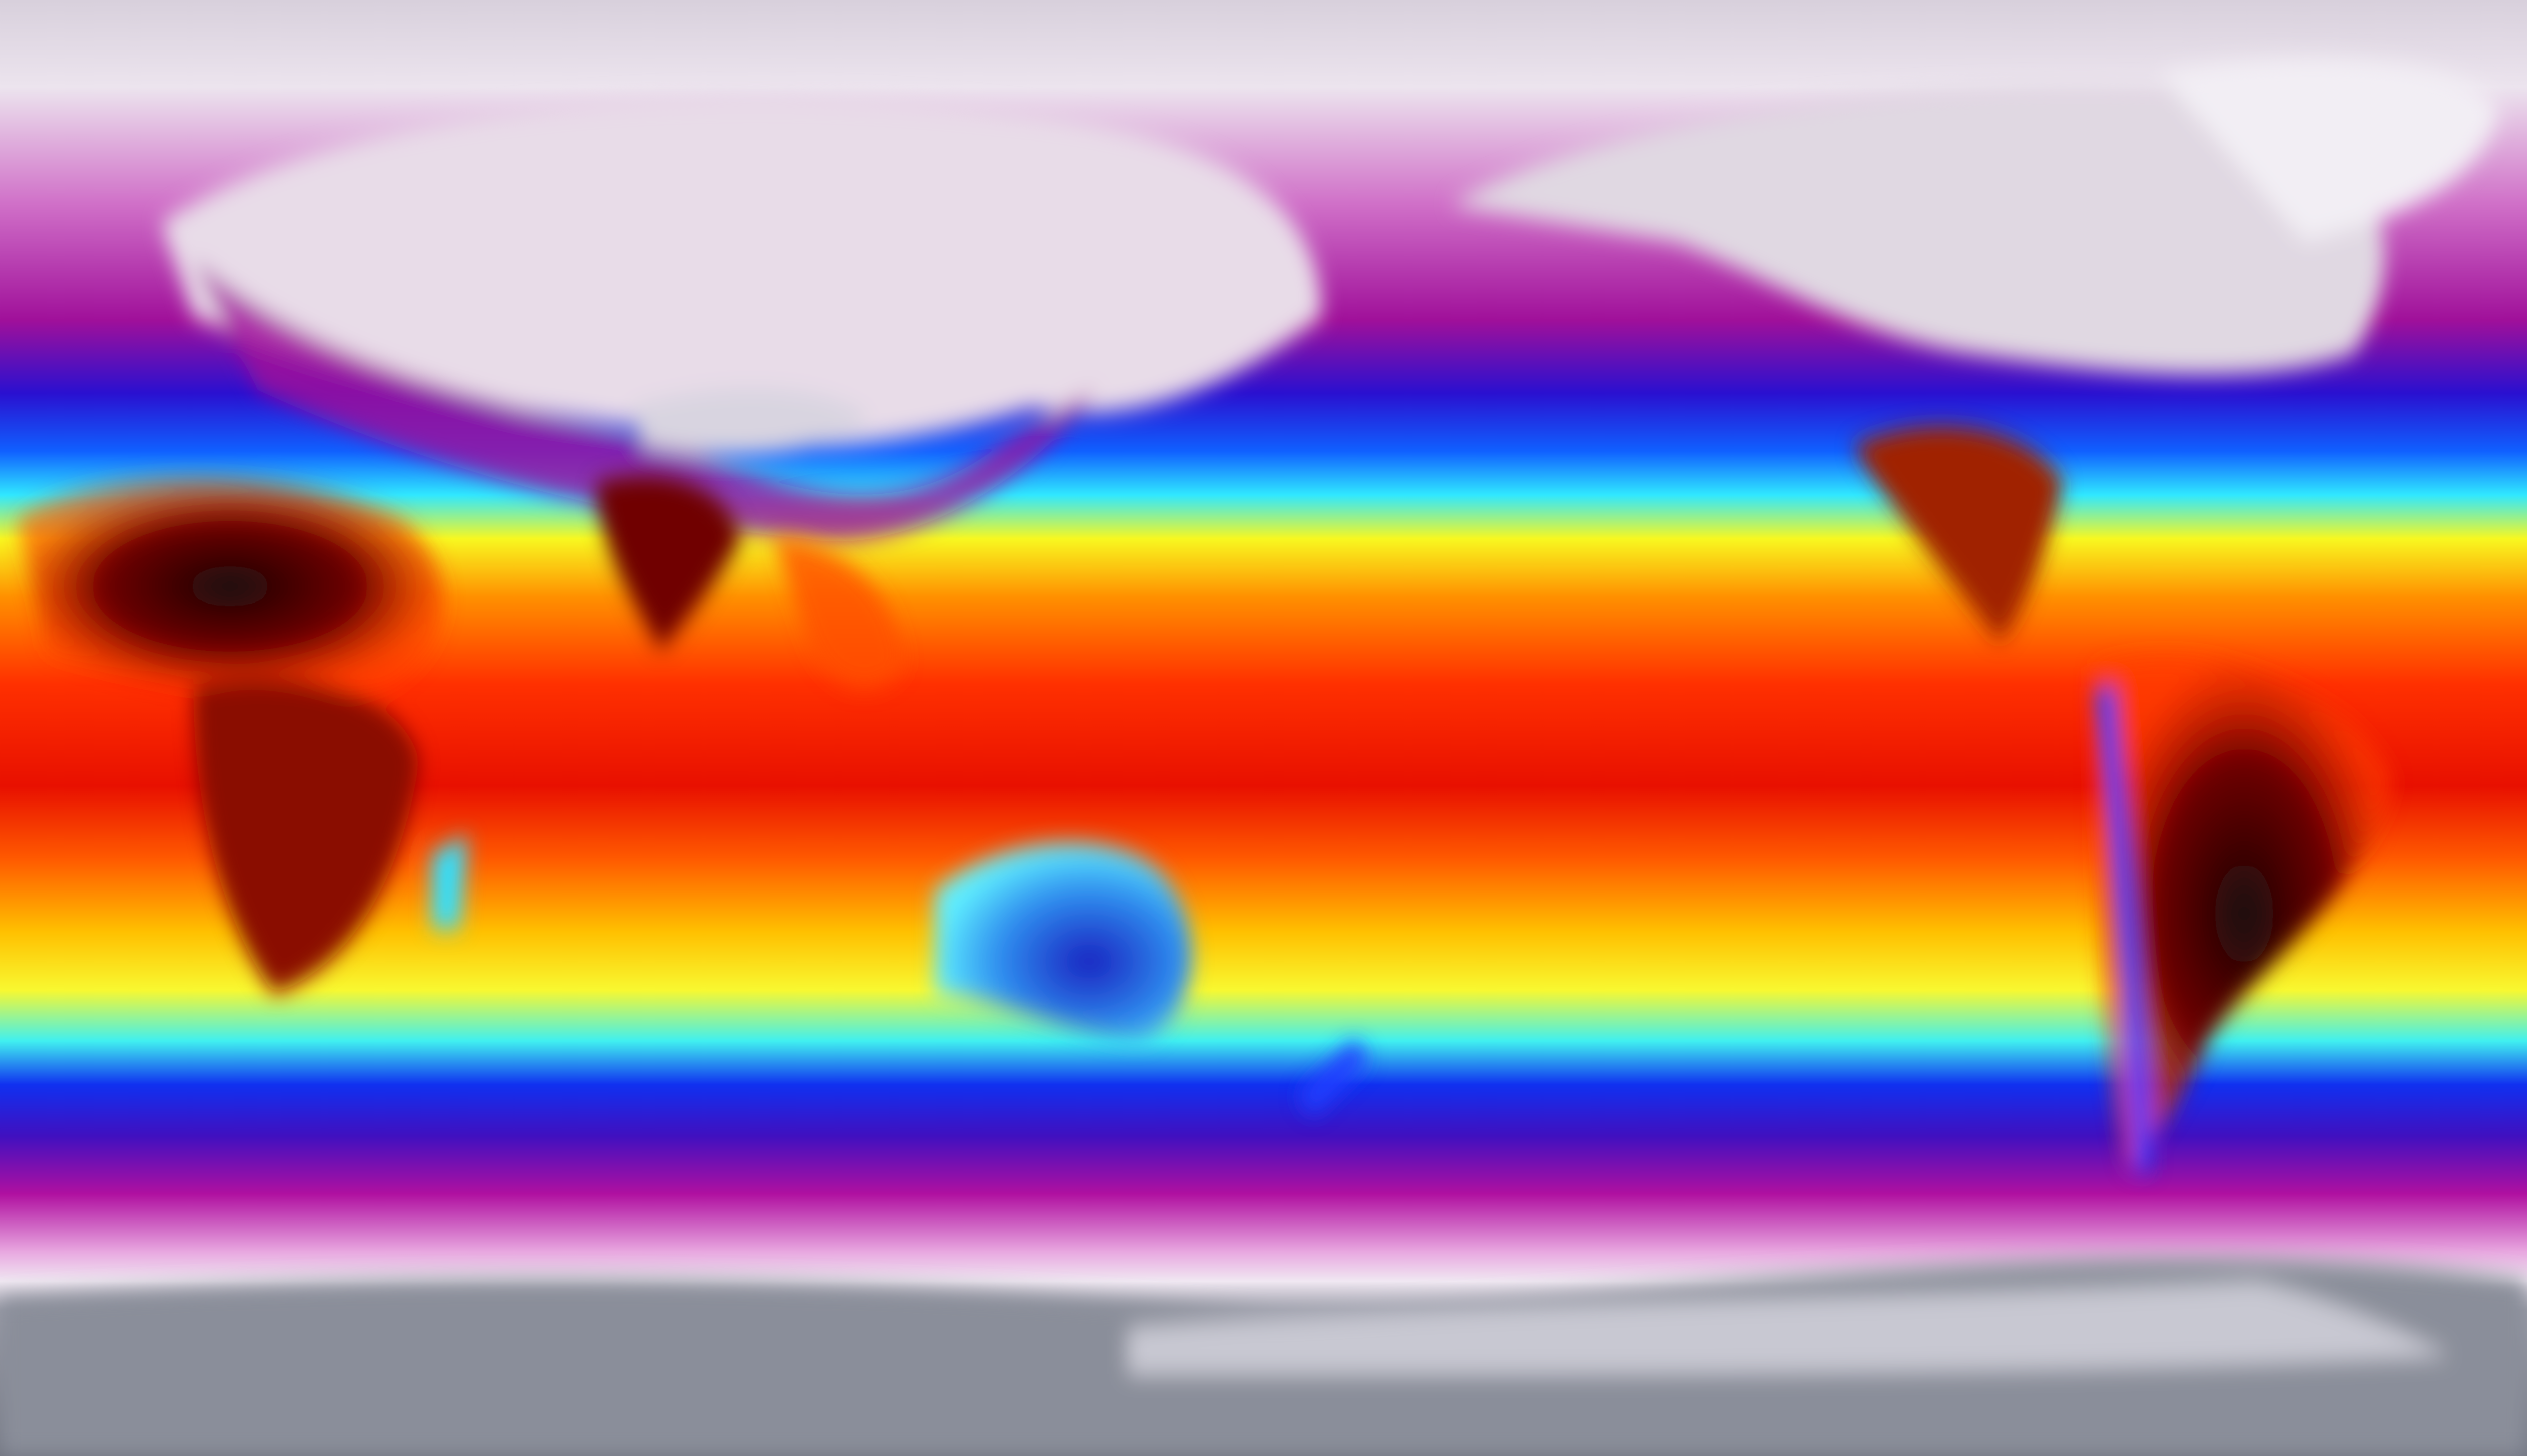 This screenshot has width=2527, height=1456. I want to click on north-america-cold, so click(1917, 231).